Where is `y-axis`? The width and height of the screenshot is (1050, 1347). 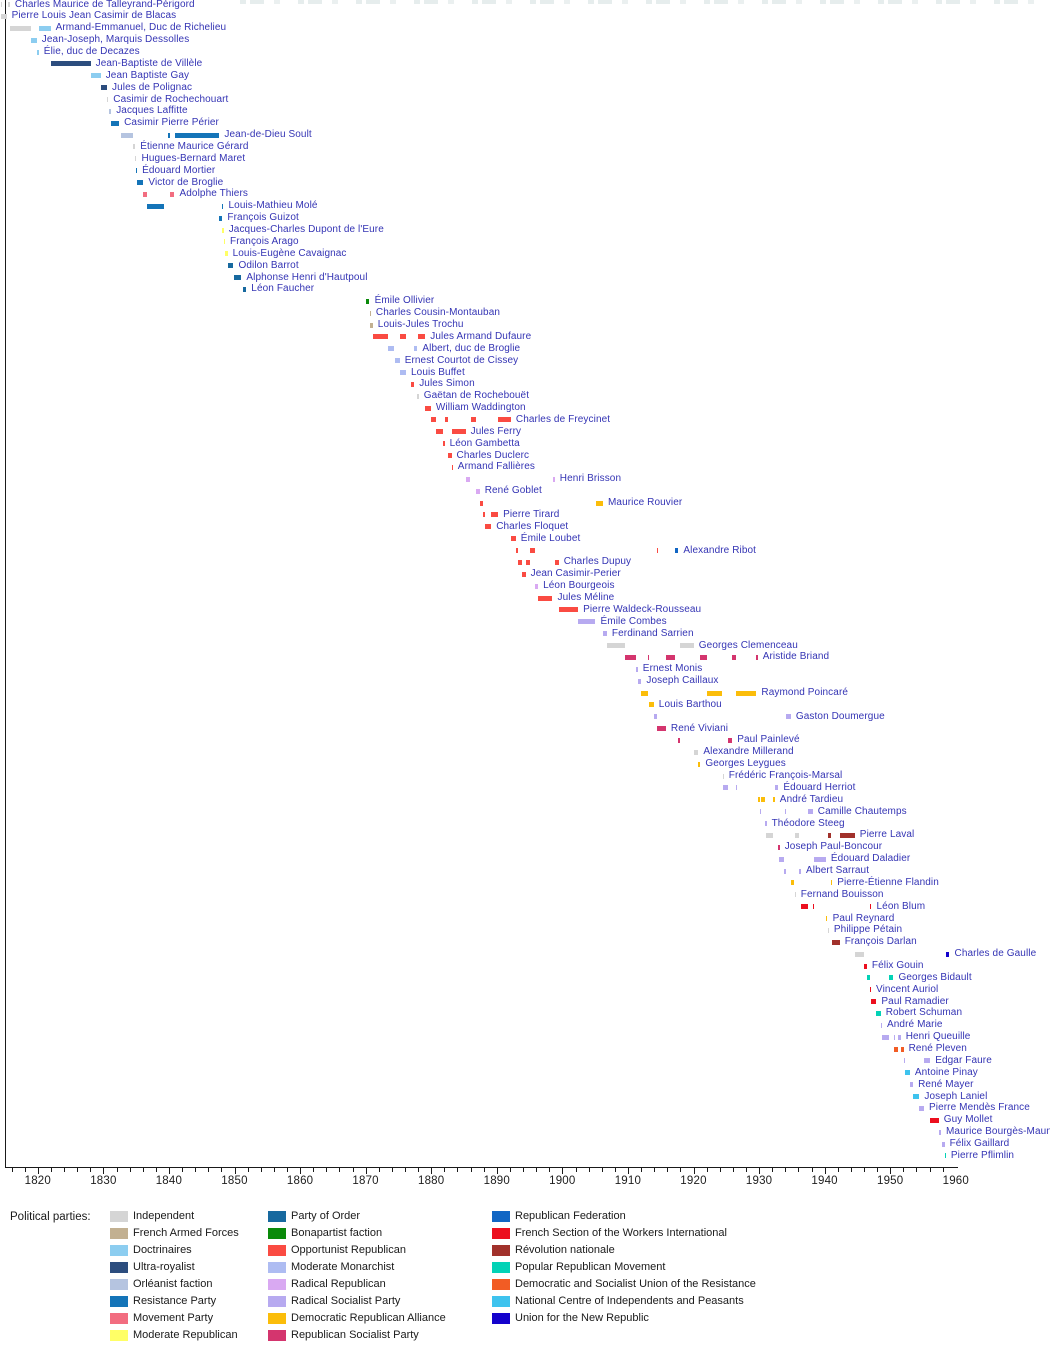 y-axis is located at coordinates (5, 583).